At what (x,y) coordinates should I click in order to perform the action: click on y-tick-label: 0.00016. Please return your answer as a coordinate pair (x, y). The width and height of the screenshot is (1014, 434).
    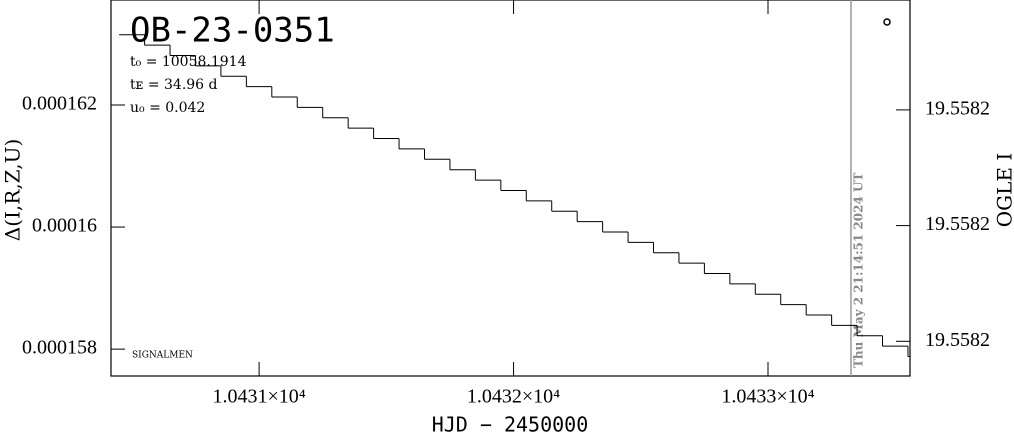
    Looking at the image, I should click on (64, 226).